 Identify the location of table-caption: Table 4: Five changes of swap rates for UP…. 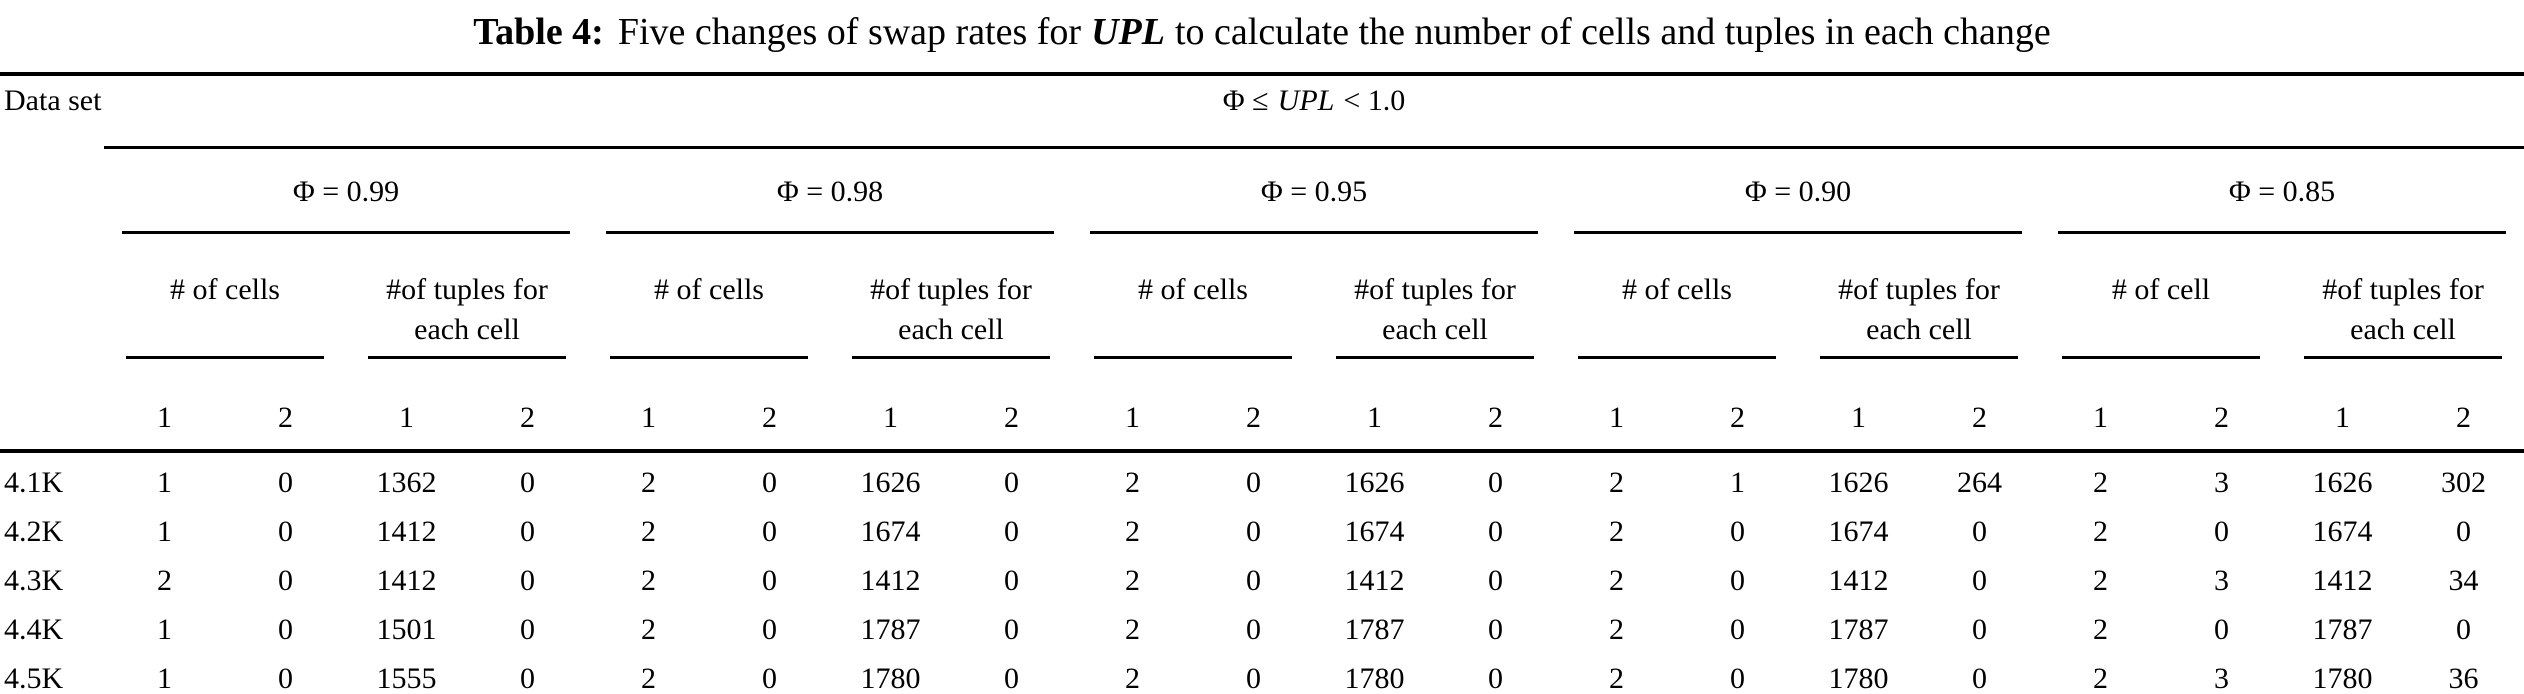
(1262, 36).